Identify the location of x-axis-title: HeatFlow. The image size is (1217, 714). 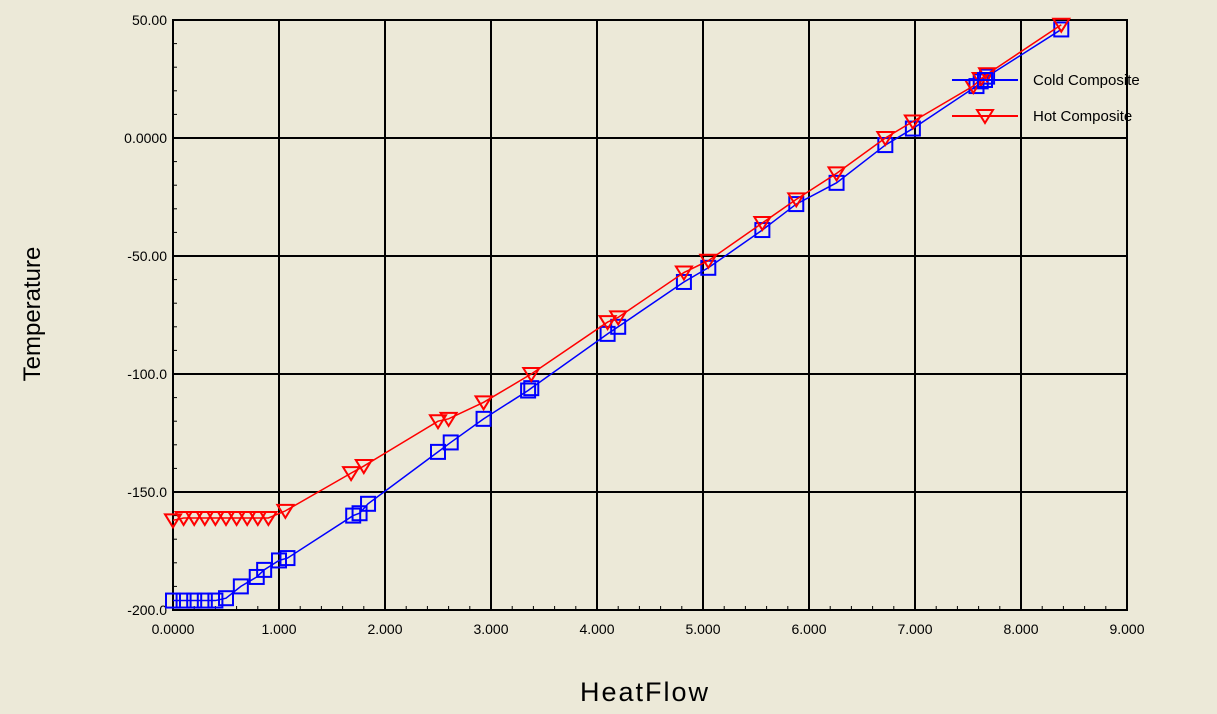
(645, 692).